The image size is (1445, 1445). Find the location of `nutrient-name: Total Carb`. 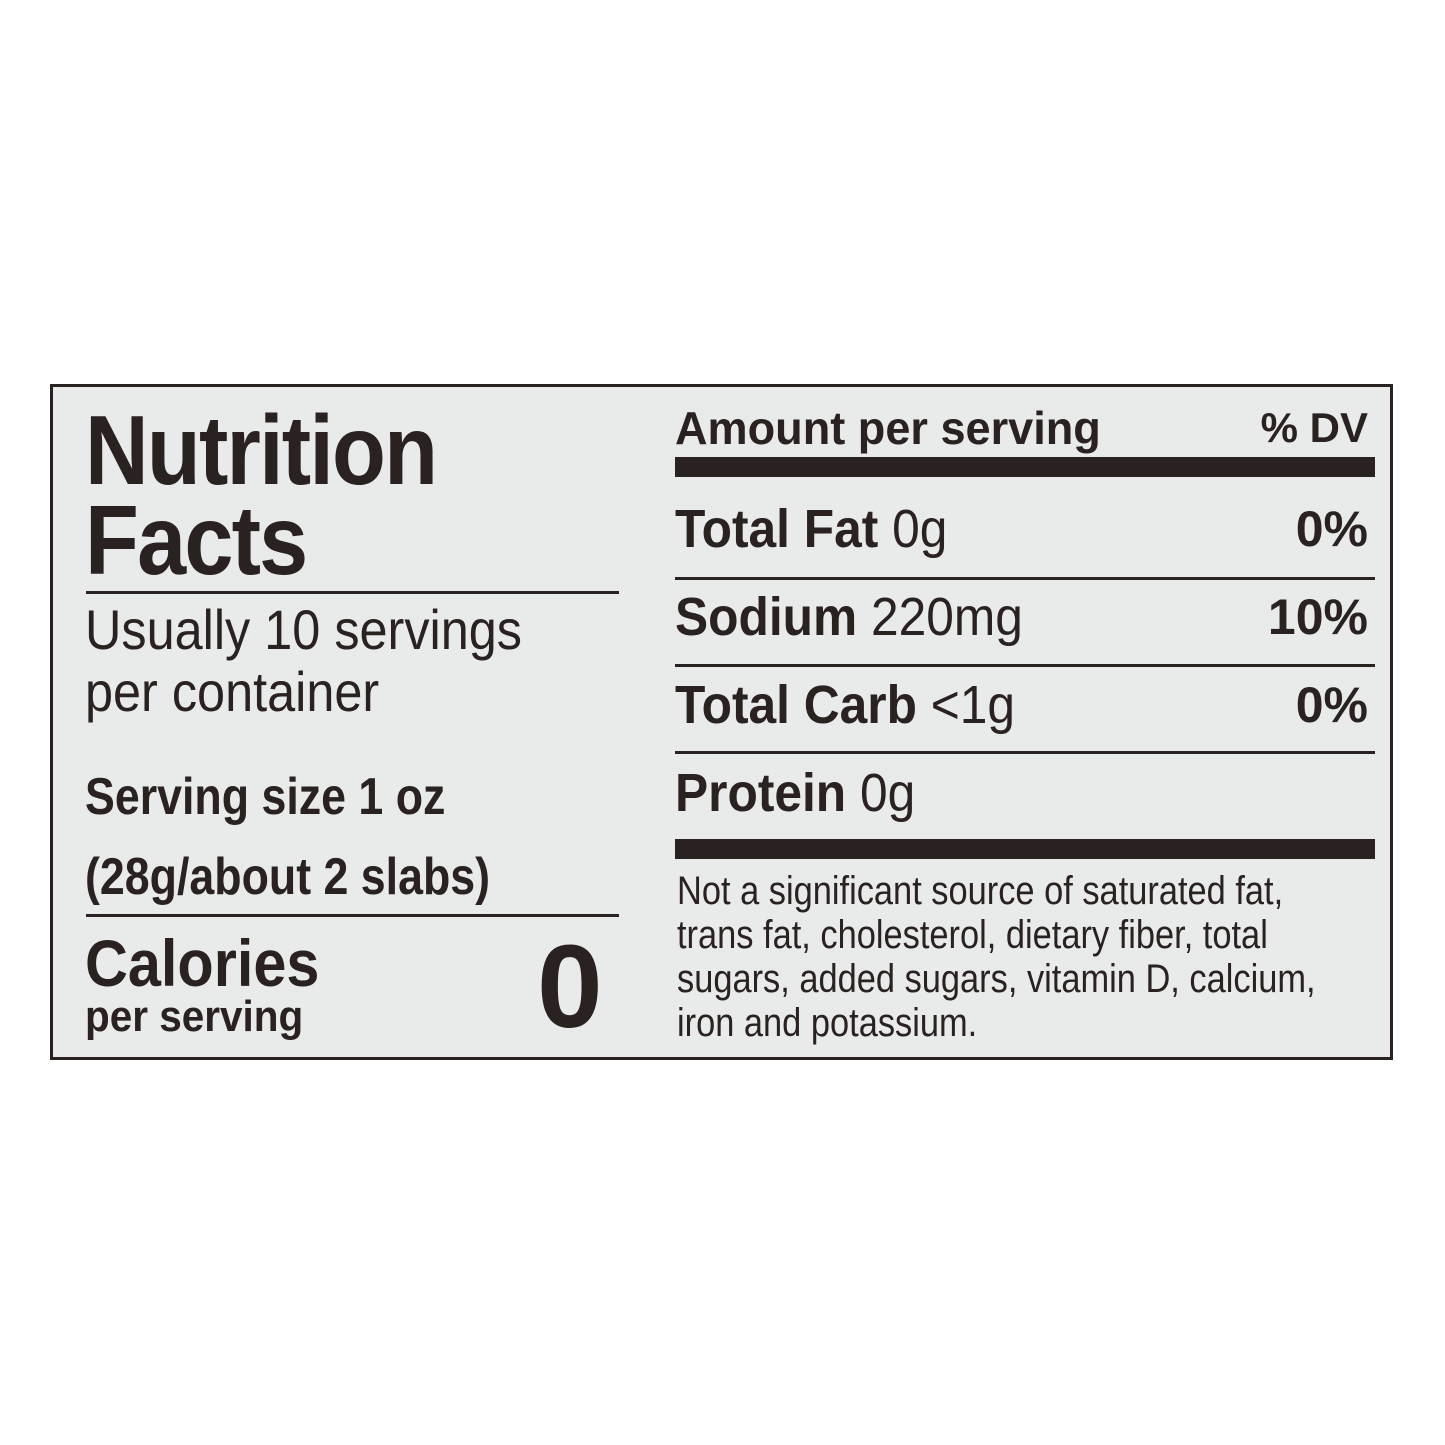

nutrient-name: Total Carb is located at coordinates (796, 705).